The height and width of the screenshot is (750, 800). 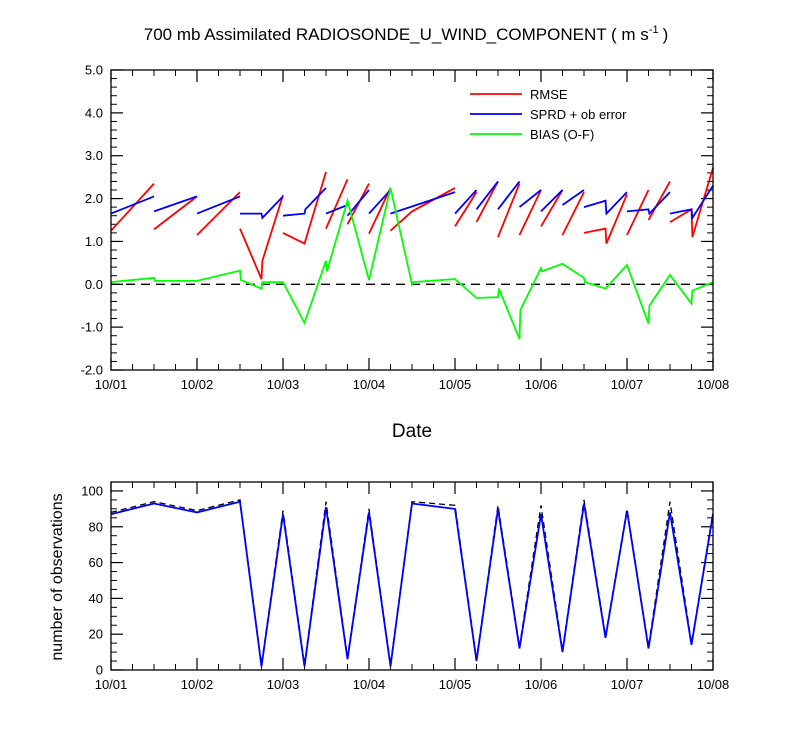 I want to click on top-x-tick-label: 10/04, so click(x=369, y=384).